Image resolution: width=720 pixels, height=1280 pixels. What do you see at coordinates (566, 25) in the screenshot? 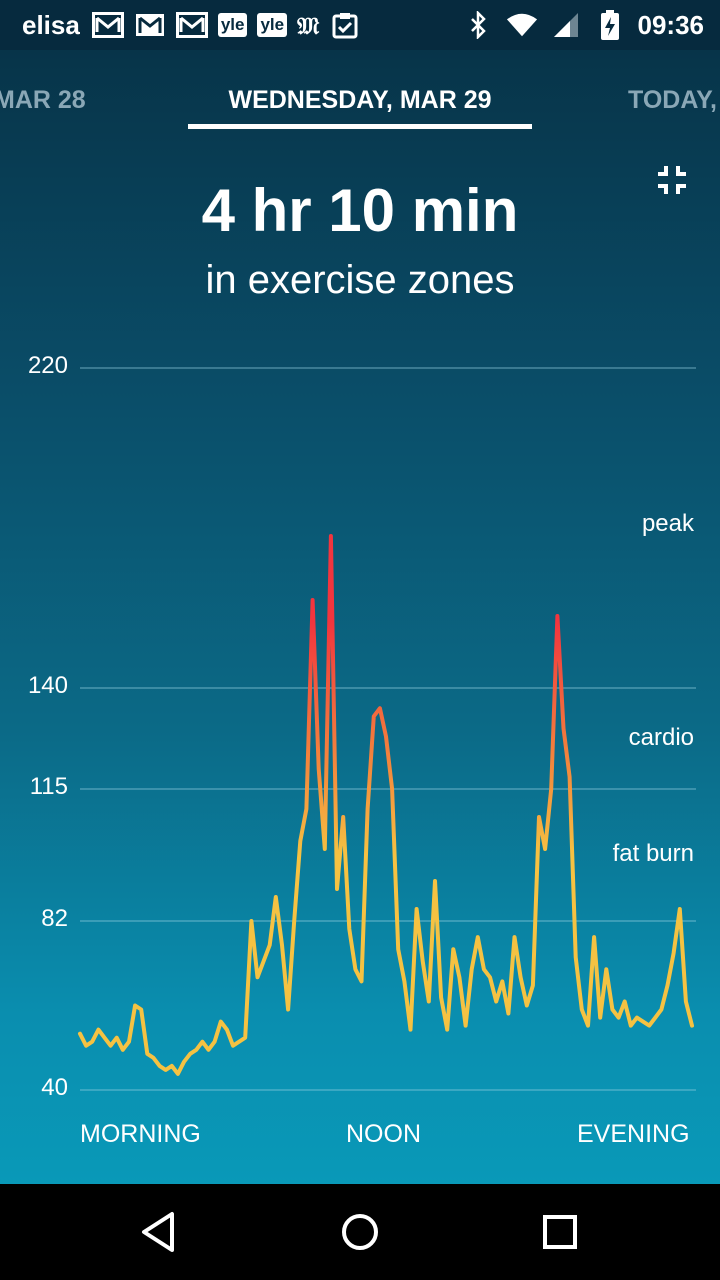
I see `signal-icon` at bounding box center [566, 25].